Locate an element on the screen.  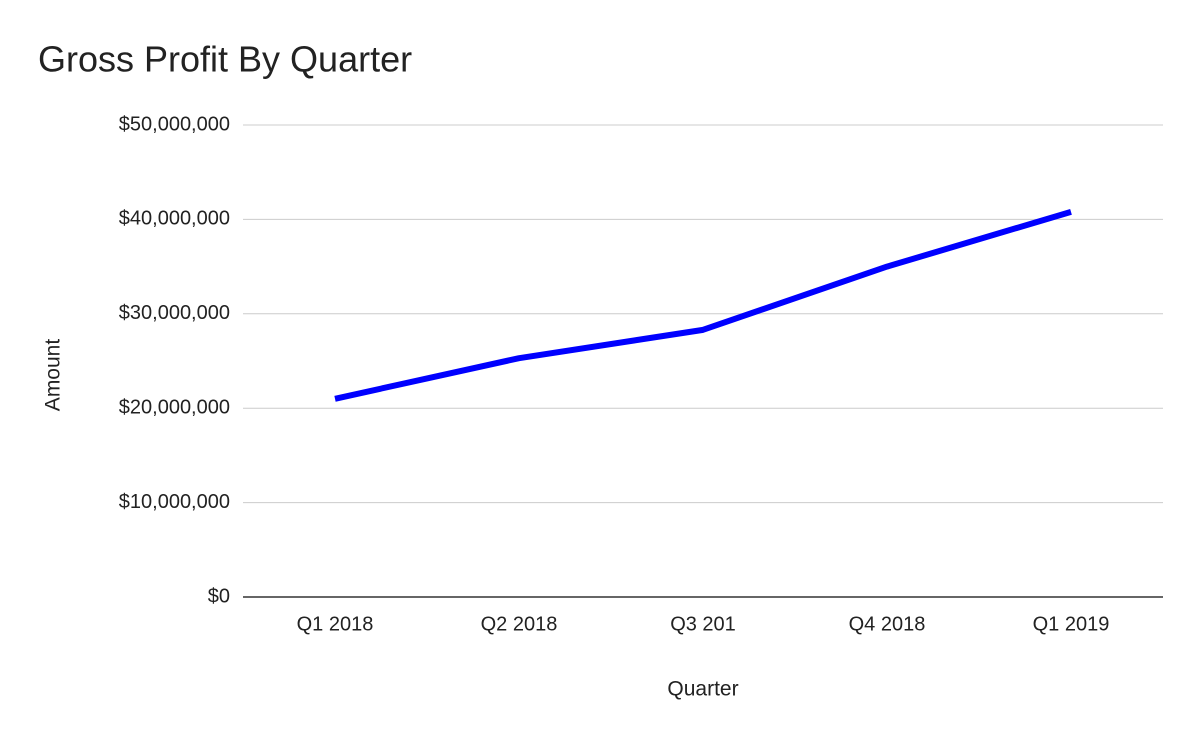
chart-title: Gross Profit By Quarter is located at coordinates (225, 59).